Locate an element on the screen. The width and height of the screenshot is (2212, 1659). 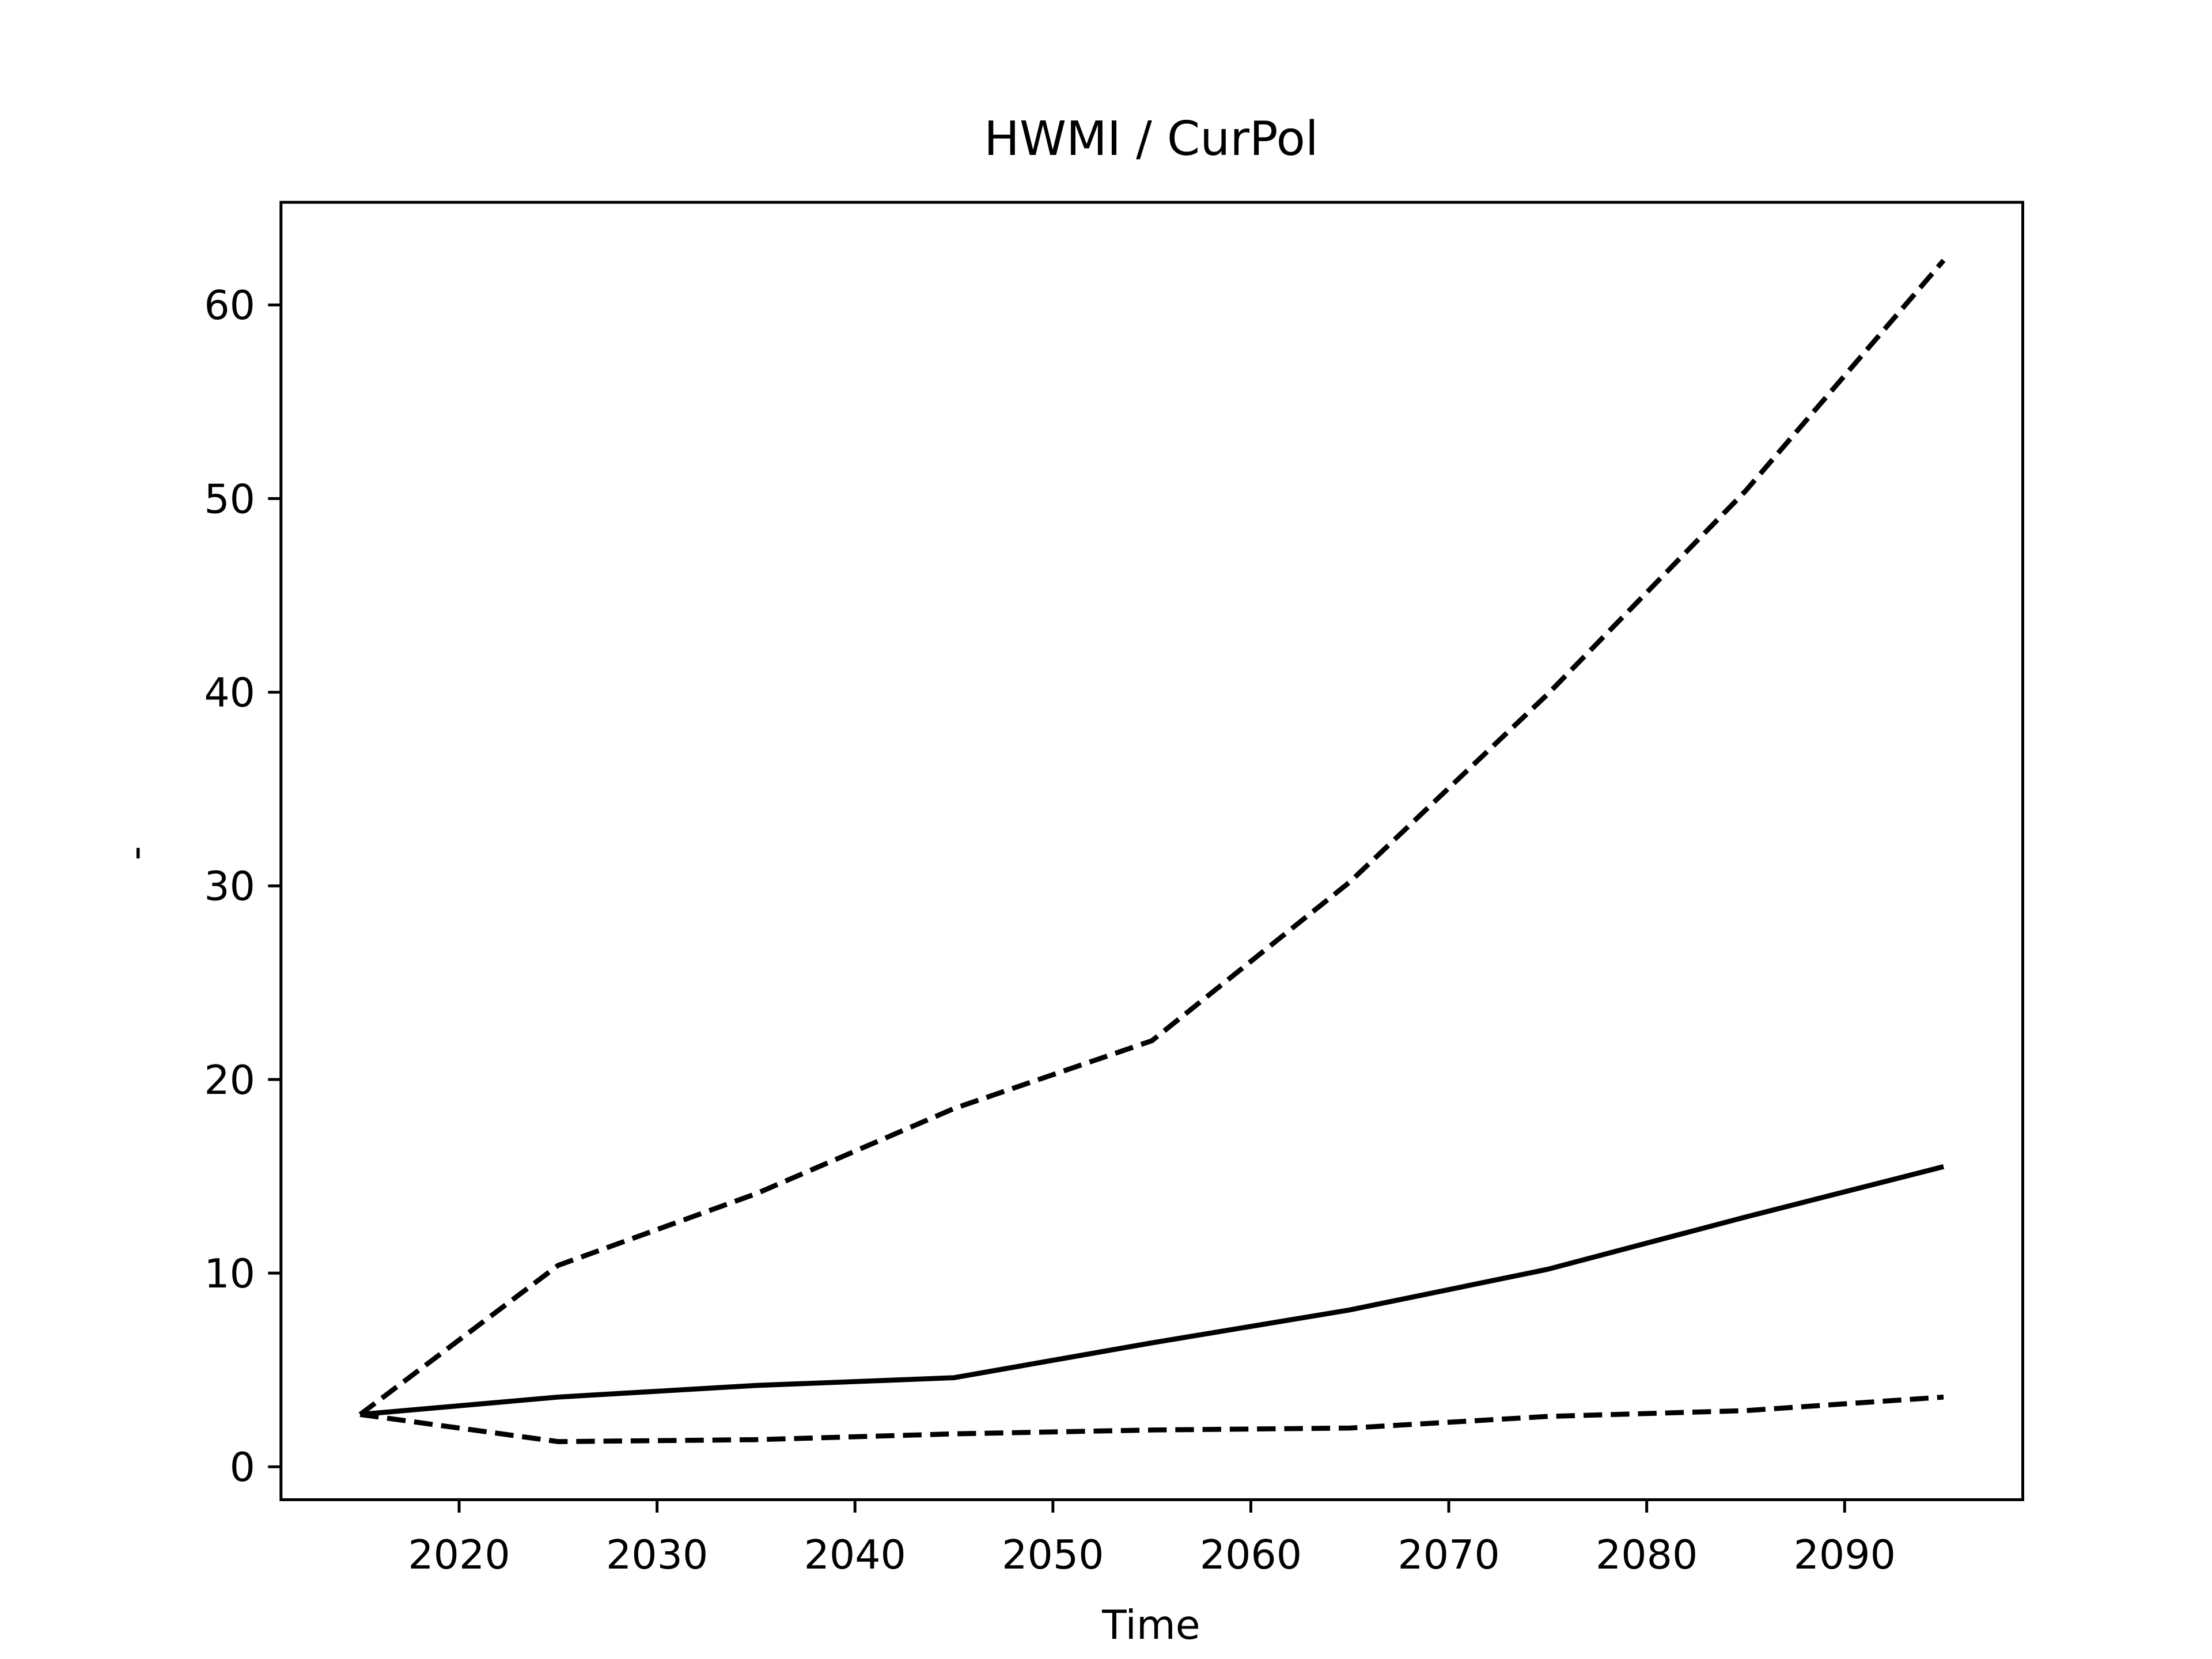
x-tick-label: 2020 is located at coordinates (459, 1555).